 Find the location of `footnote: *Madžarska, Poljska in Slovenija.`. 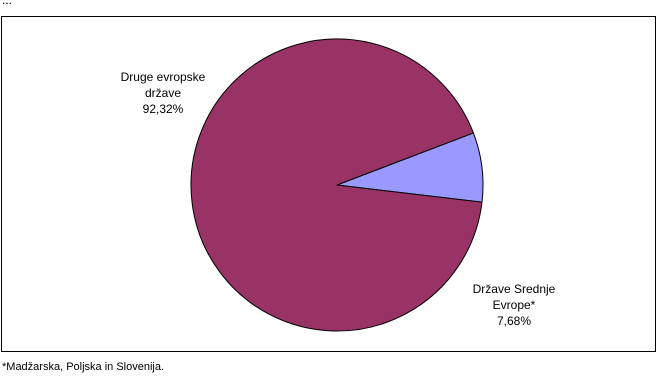

footnote: *Madžarska, Poljska in Slovenija. is located at coordinates (83, 367).